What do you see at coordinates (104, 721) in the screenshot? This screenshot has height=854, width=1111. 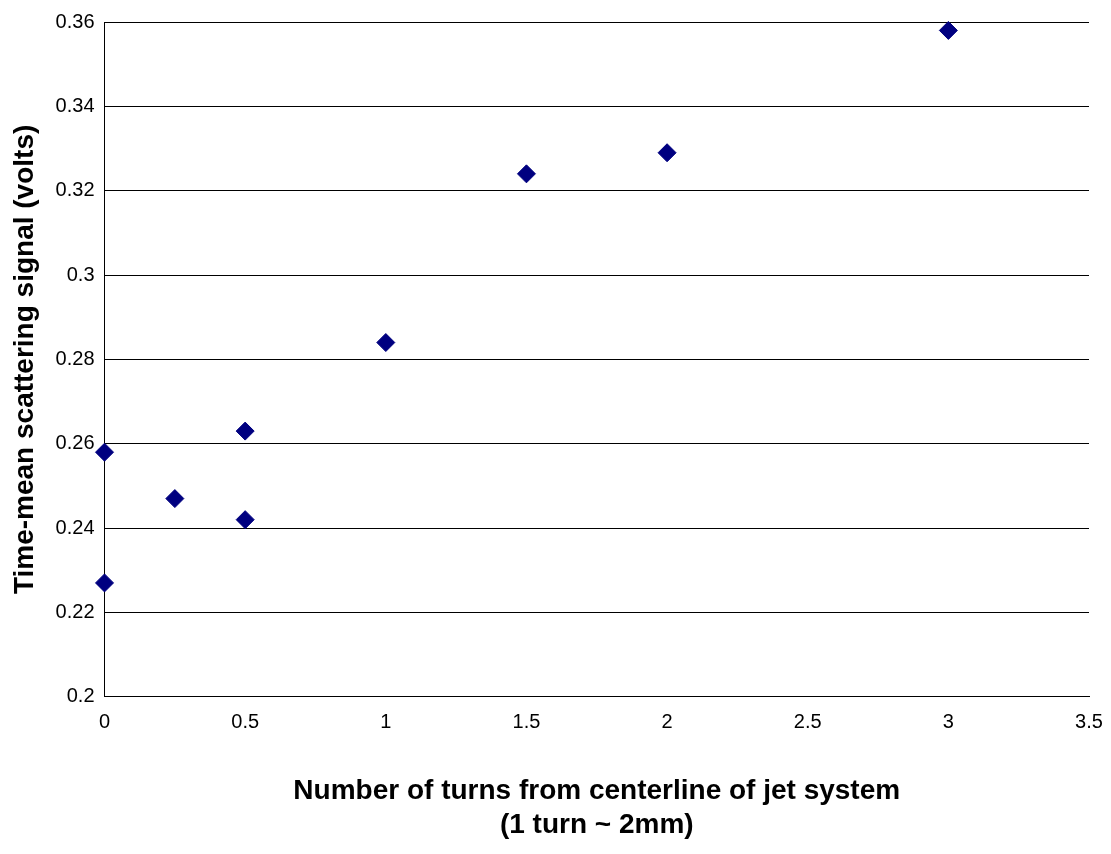 I see `x-tick-label: 0` at bounding box center [104, 721].